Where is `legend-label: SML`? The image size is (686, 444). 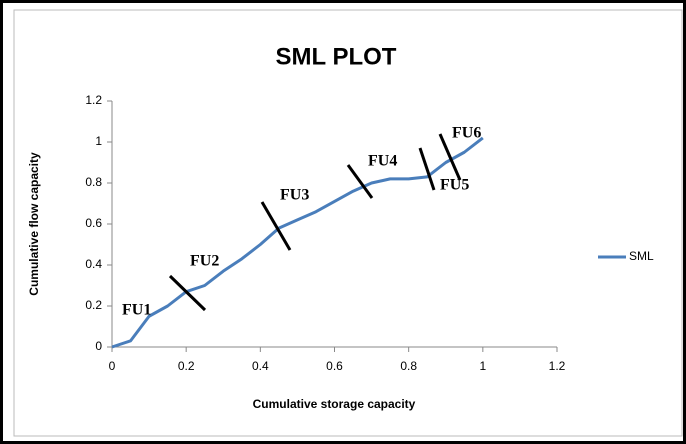 legend-label: SML is located at coordinates (641, 256).